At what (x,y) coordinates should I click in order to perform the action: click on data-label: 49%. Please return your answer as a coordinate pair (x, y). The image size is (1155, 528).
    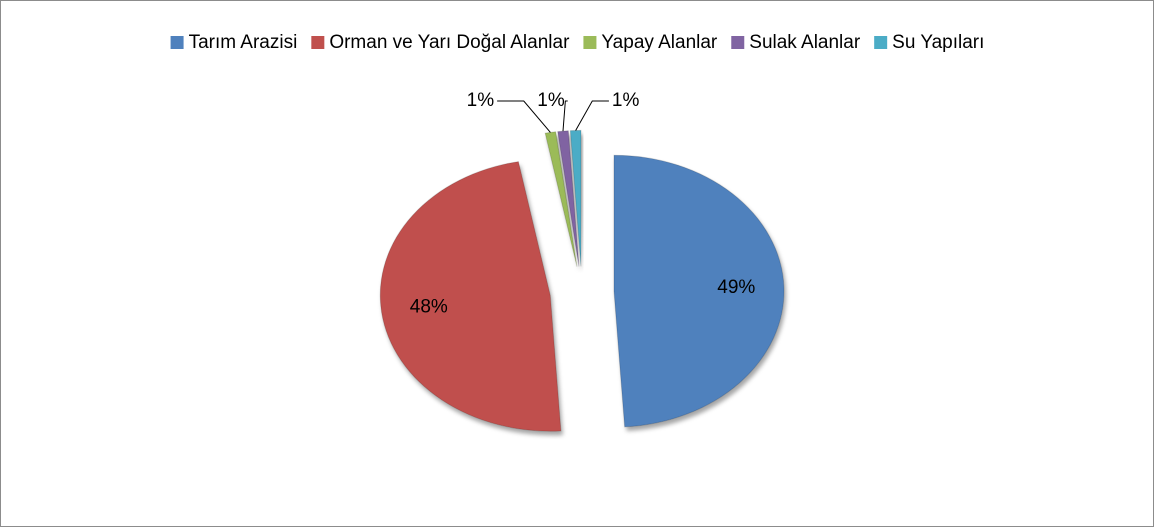
    Looking at the image, I should click on (736, 287).